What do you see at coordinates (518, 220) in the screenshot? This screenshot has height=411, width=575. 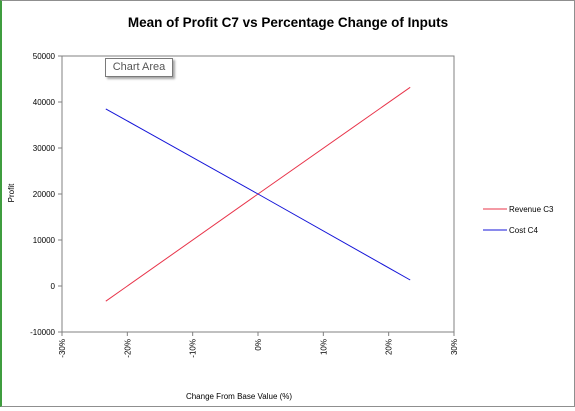 I see `legend: Revenue C3 Cost C4` at bounding box center [518, 220].